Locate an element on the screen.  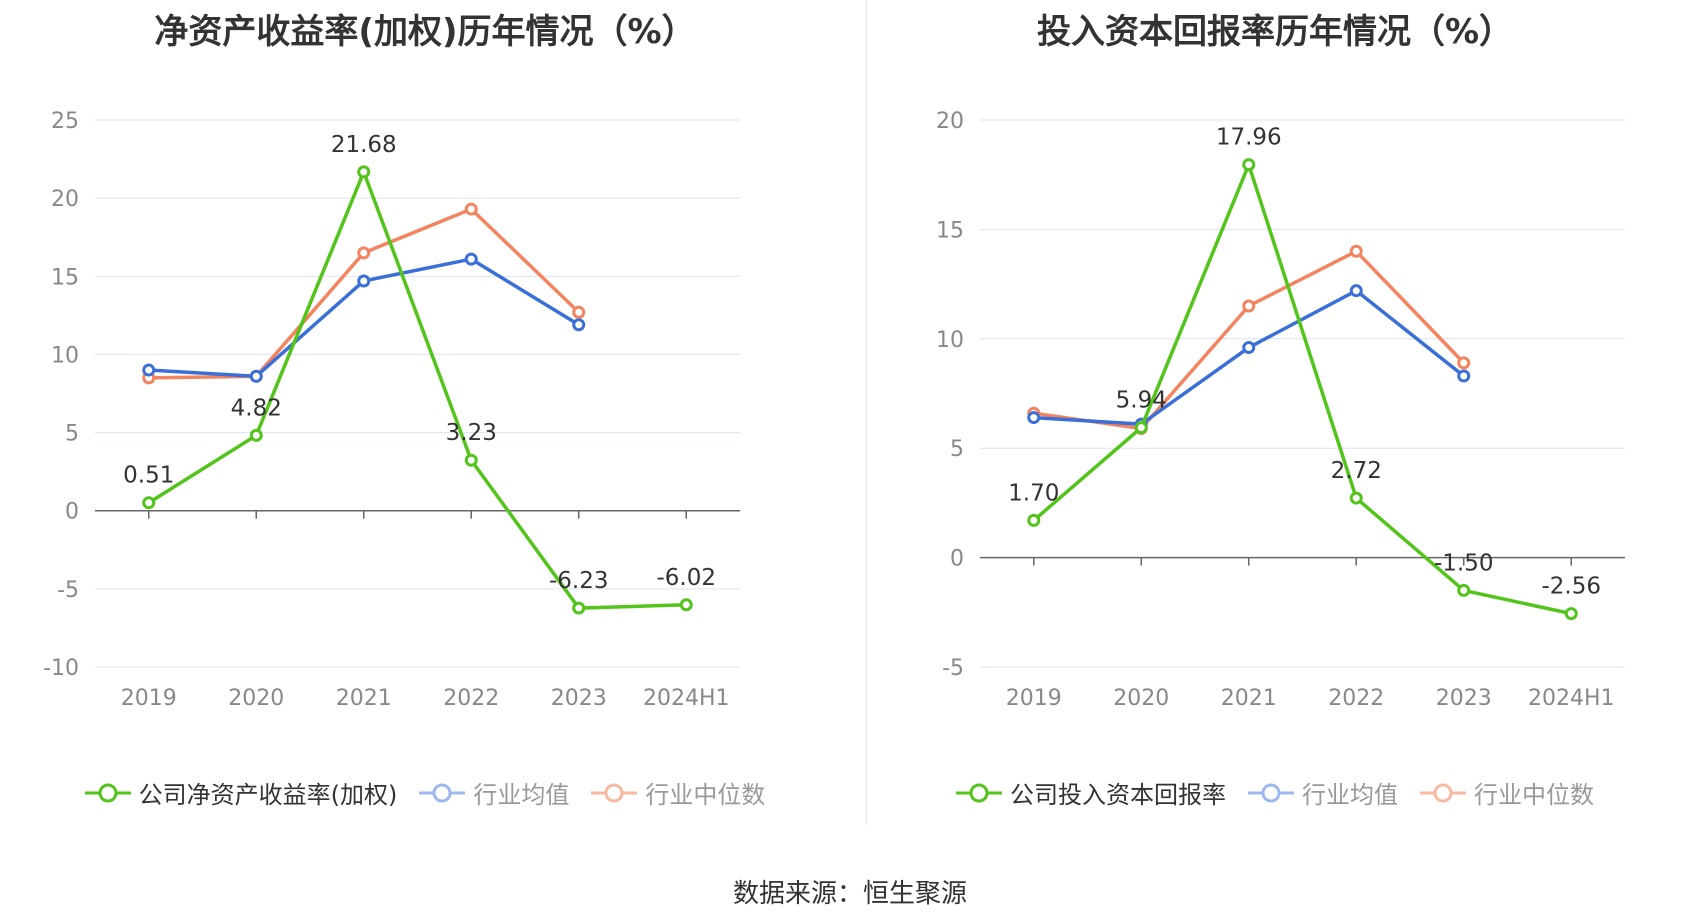
roic-chart-legend: 公司投入资本回报率 行业均值 行业中位数 is located at coordinates (1275, 792).